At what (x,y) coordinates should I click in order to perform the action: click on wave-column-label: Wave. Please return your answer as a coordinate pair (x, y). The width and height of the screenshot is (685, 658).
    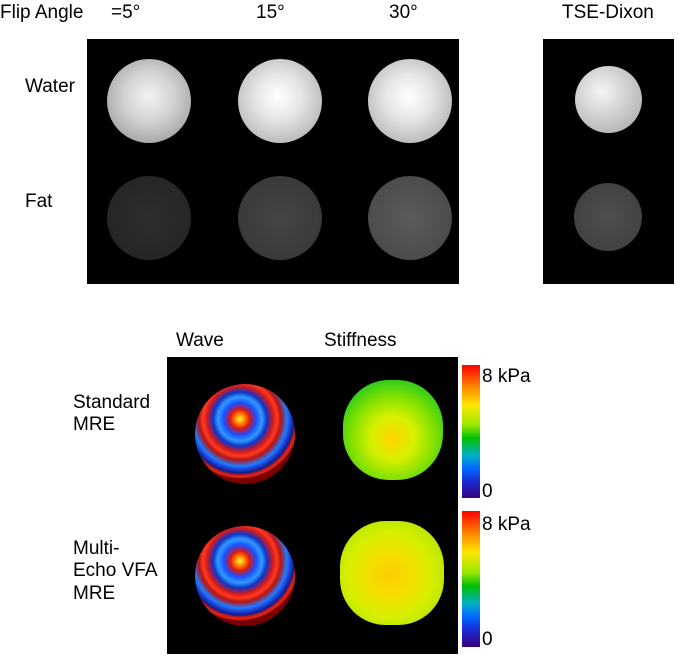
    Looking at the image, I should click on (200, 340).